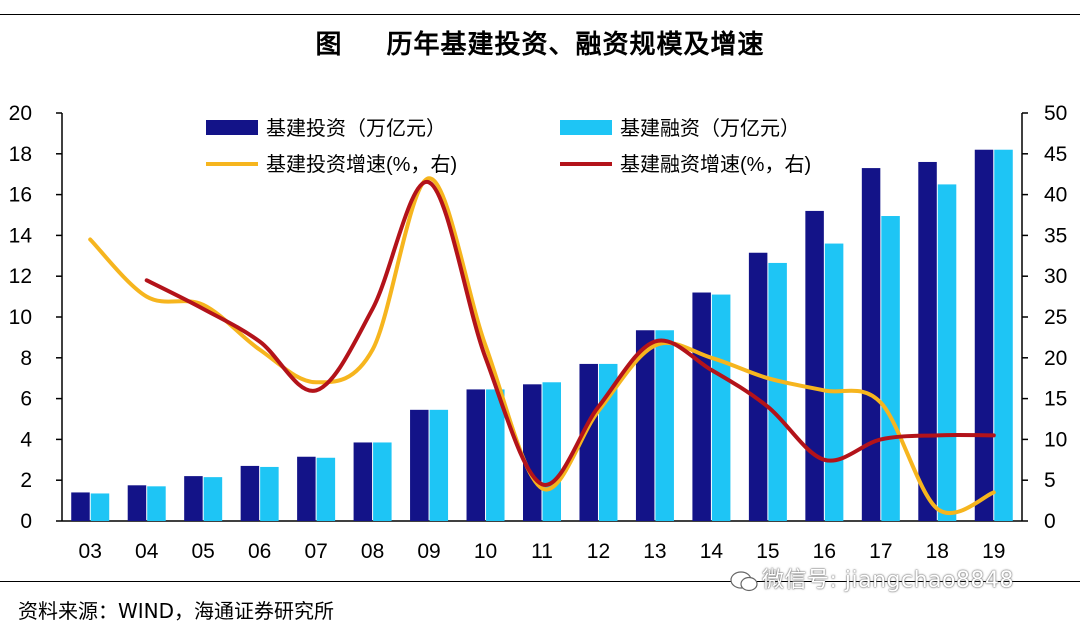 This screenshot has width=1080, height=628. What do you see at coordinates (356, 128) in the screenshot?
I see `legend-label-invest: 基建投资（万亿元）` at bounding box center [356, 128].